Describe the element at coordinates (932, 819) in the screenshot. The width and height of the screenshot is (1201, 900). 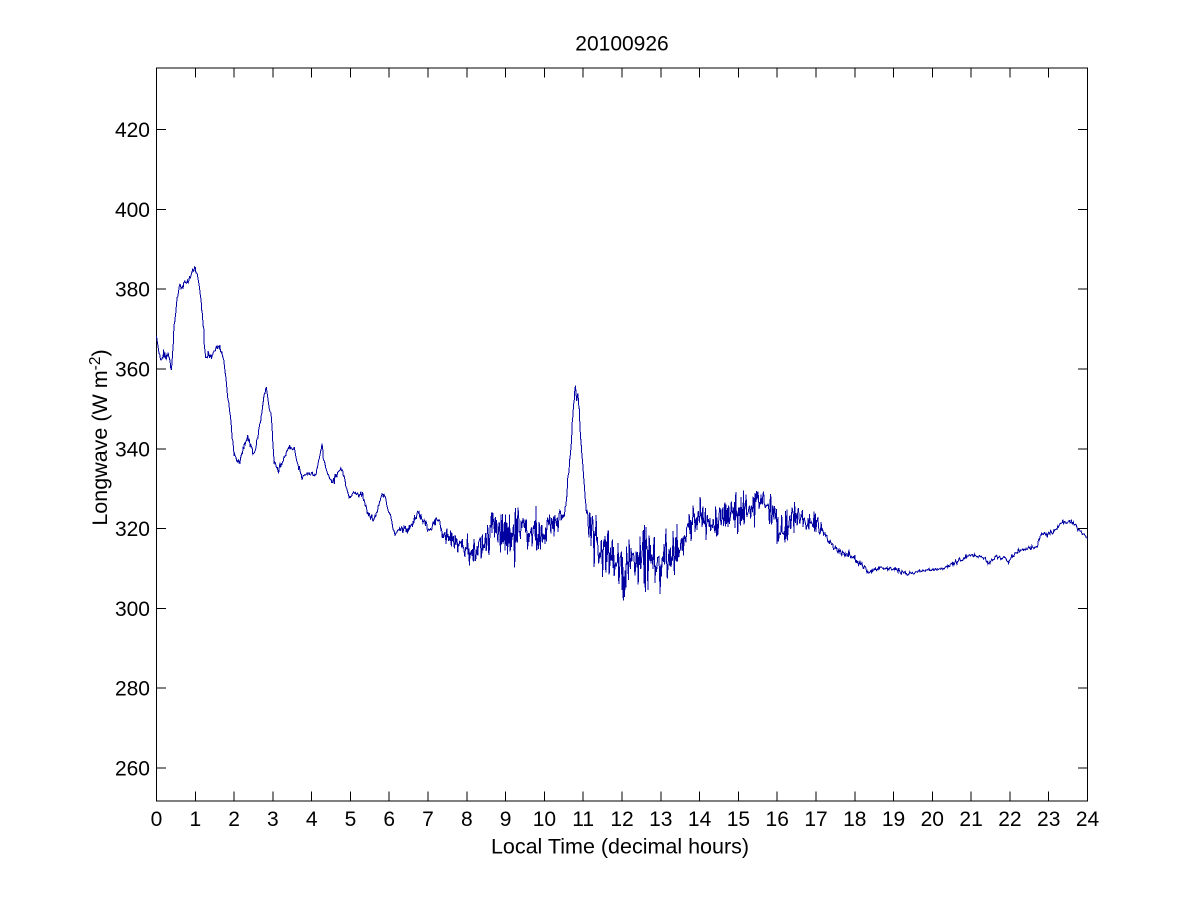
I see `svg-text: 20` at that location.